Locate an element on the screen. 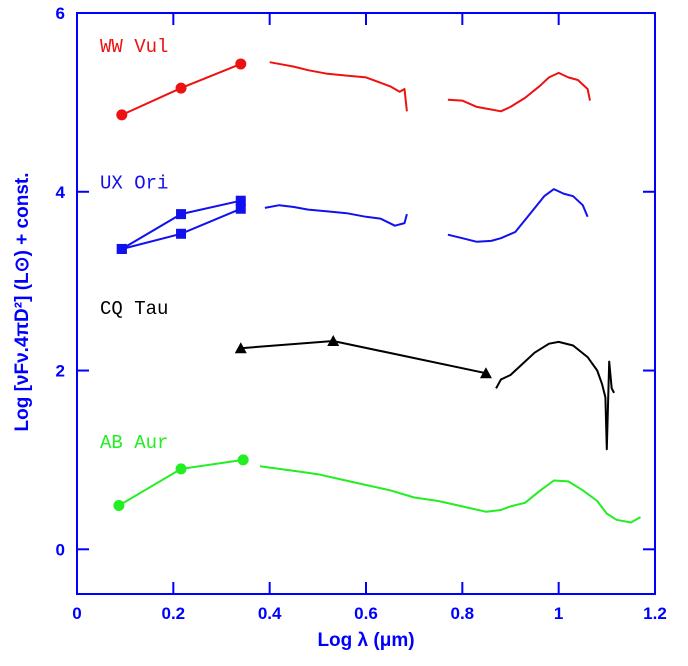 Image resolution: width=688 pixels, height=666 pixels. y-tick-label: 2 is located at coordinates (60, 371).